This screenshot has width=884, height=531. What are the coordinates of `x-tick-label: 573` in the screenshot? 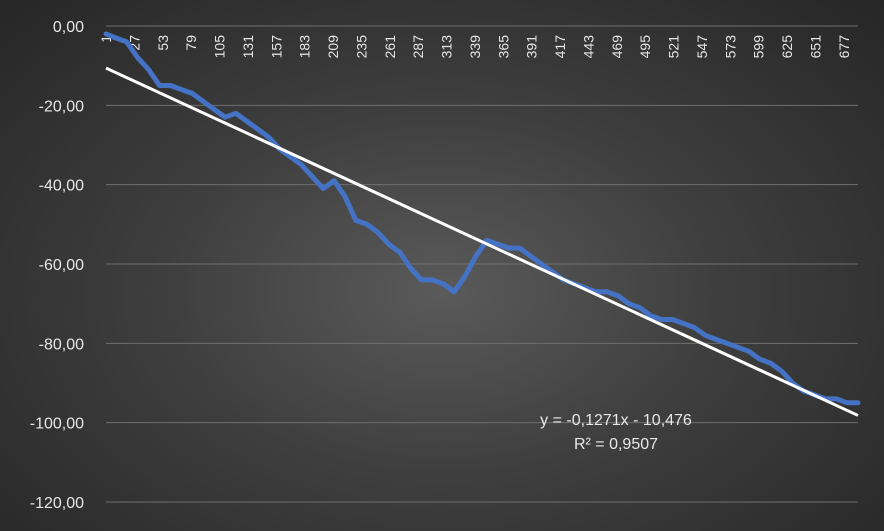 It's located at (730, 47).